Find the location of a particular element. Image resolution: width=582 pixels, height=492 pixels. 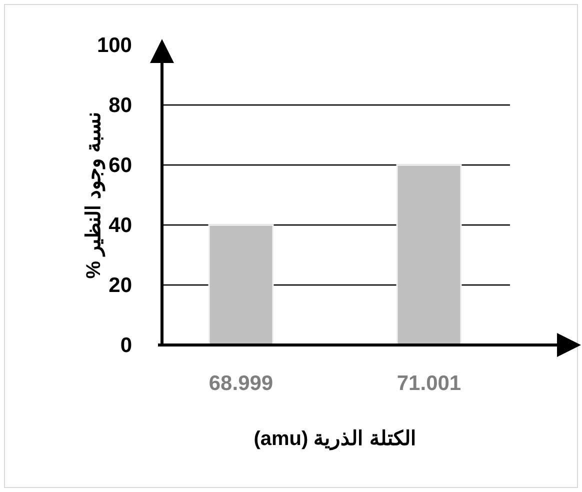

y-axis-title: نسبة وجود النظير % is located at coordinates (94, 195).